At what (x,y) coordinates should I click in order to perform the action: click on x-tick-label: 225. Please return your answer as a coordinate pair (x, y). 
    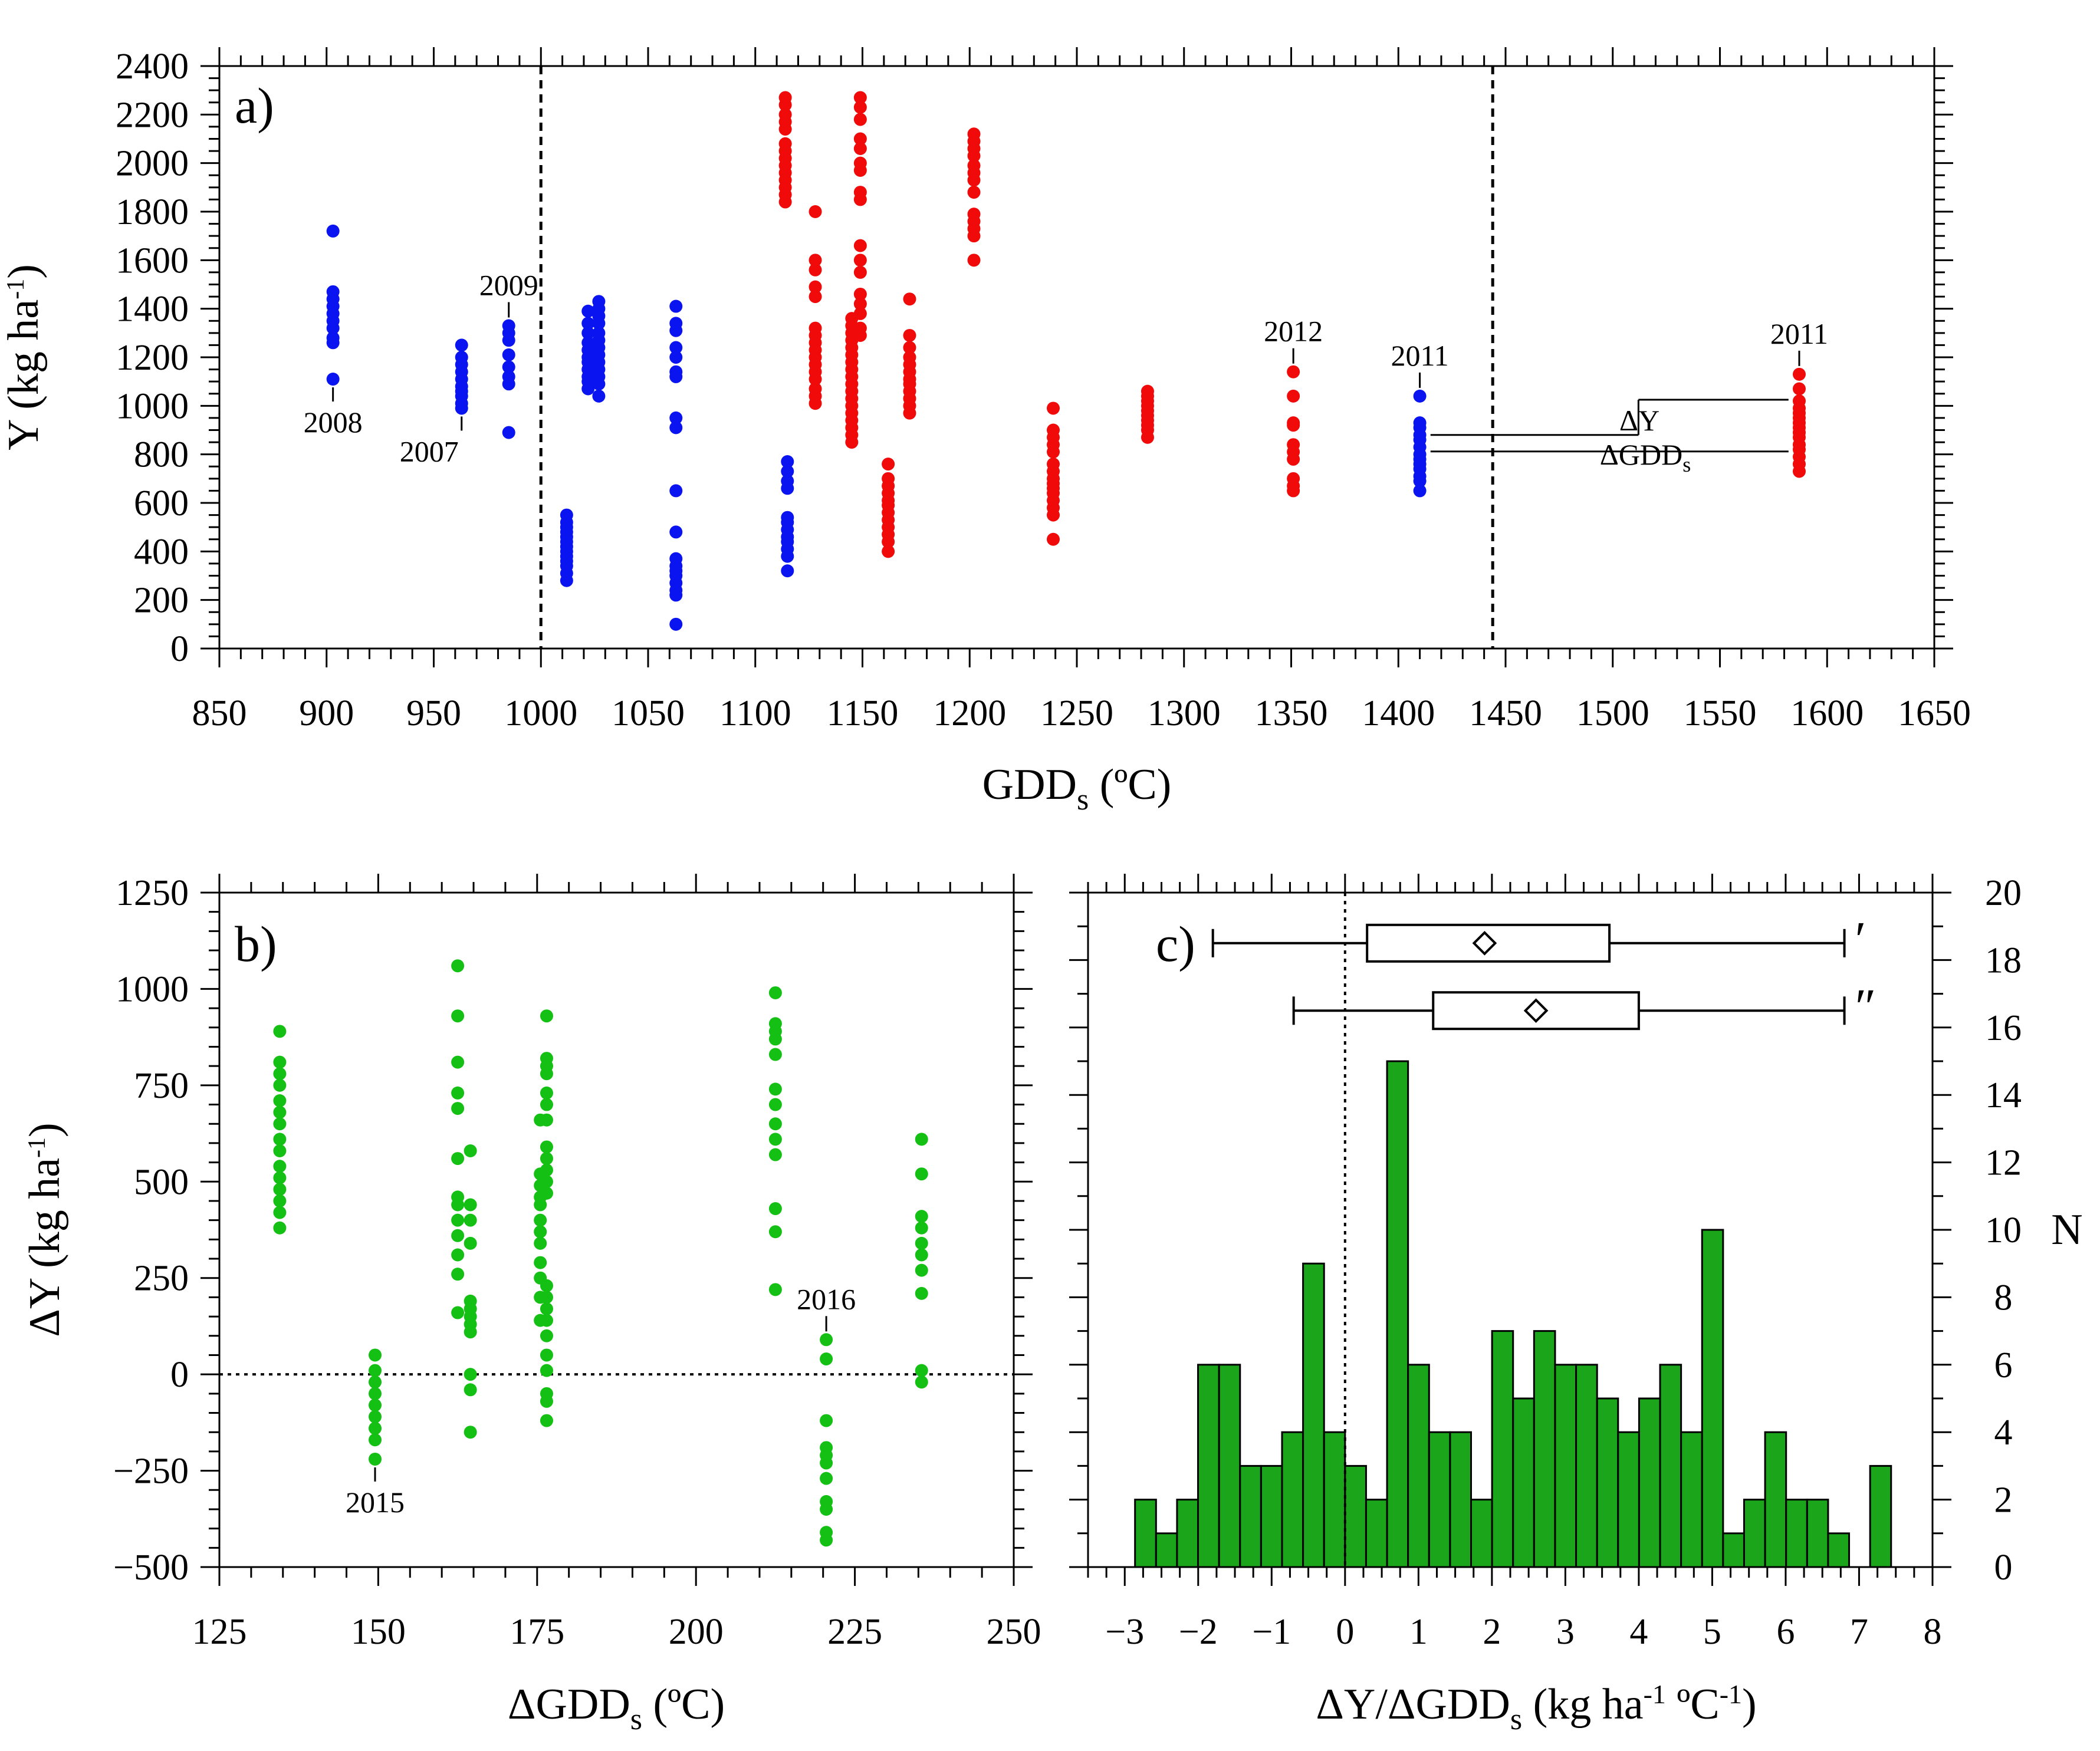
    Looking at the image, I should click on (854, 1632).